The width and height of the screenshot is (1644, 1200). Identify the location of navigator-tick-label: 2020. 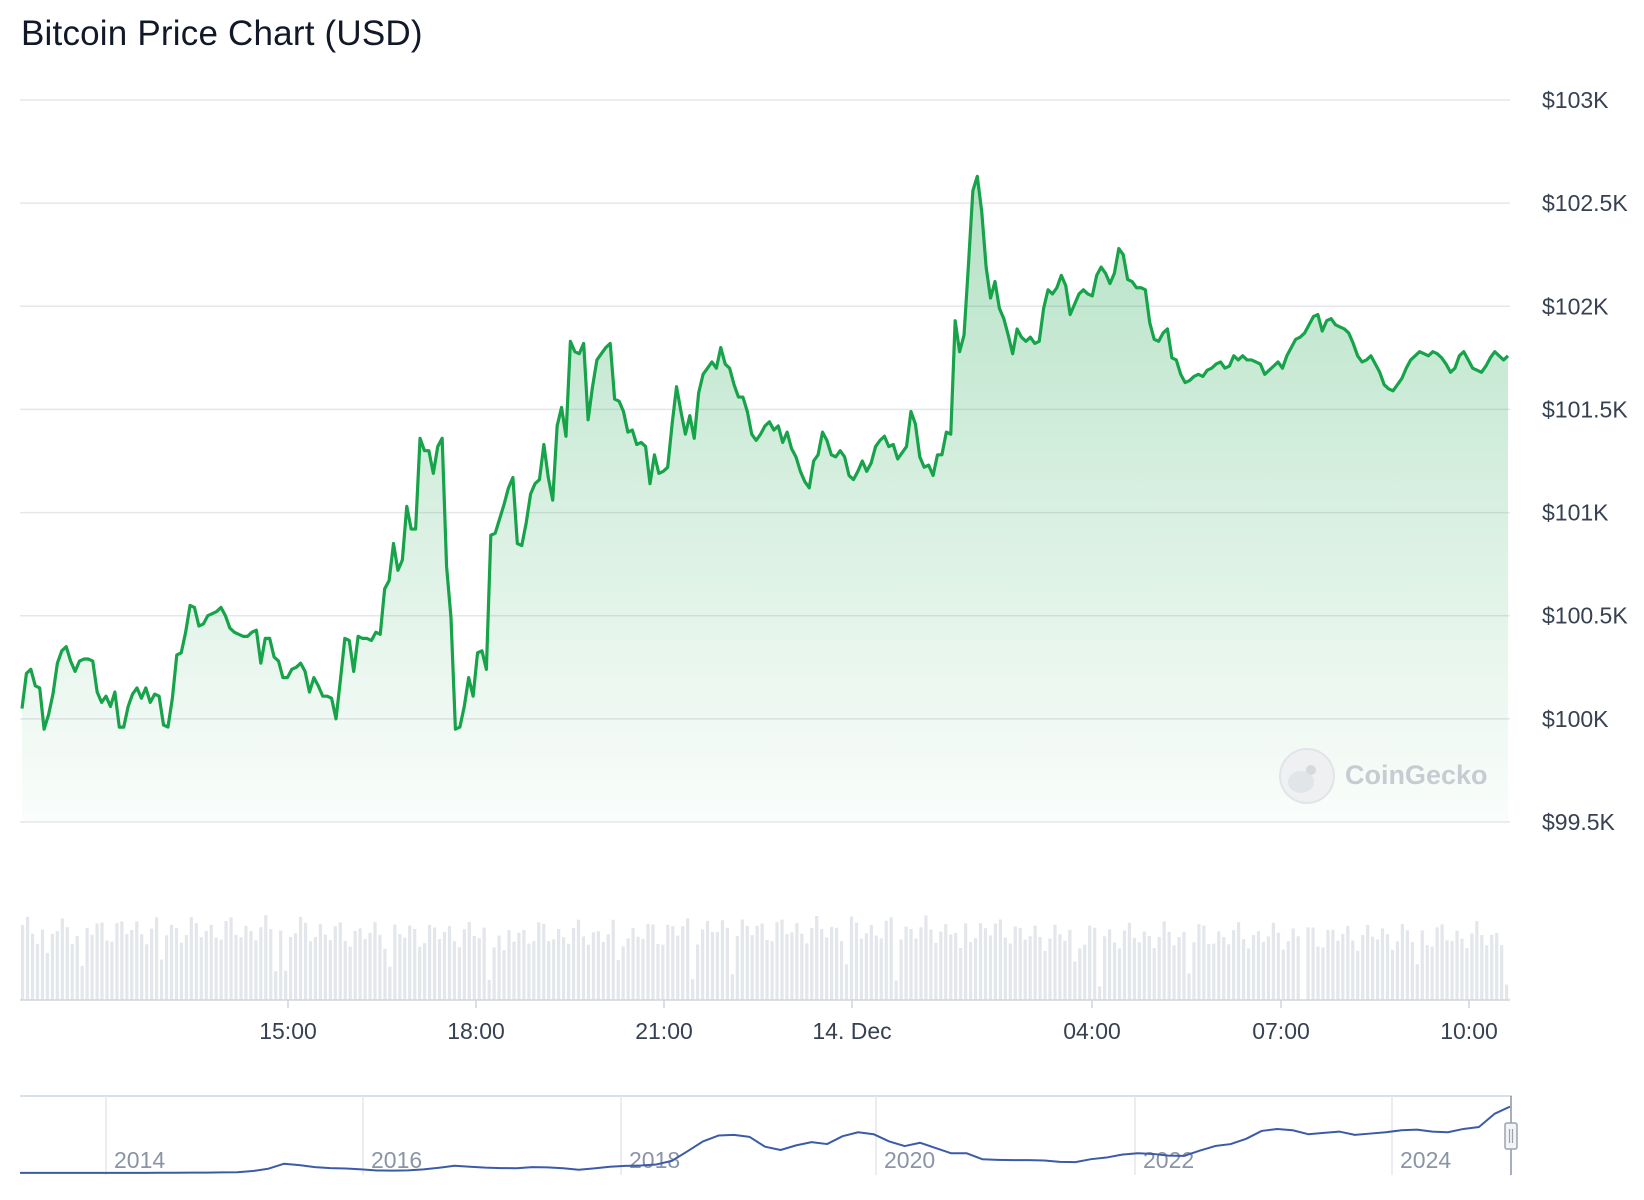
(909, 1160).